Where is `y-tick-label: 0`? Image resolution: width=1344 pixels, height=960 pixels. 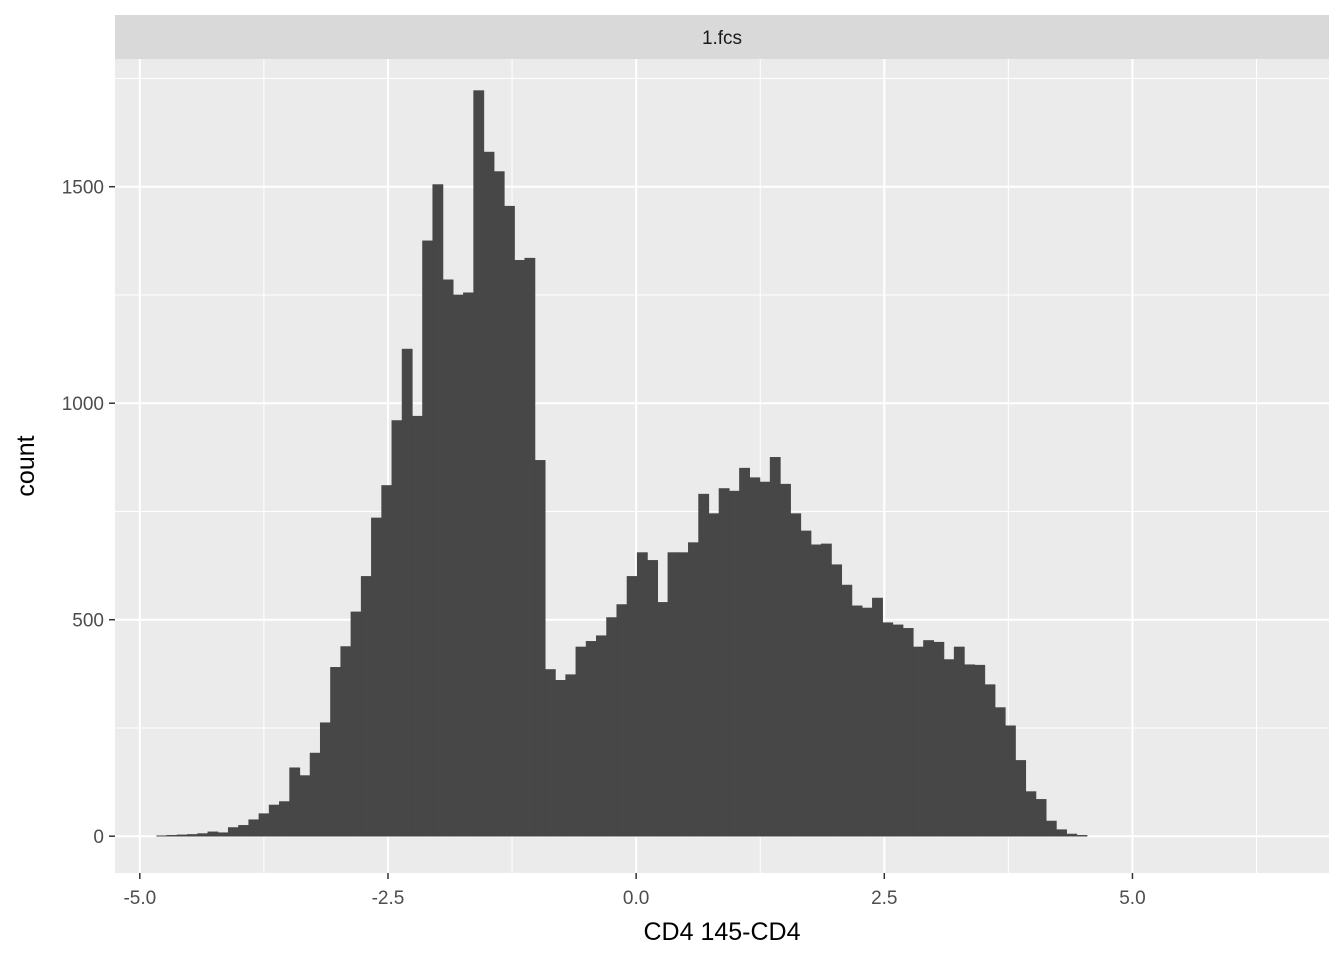 y-tick-label: 0 is located at coordinates (98, 837).